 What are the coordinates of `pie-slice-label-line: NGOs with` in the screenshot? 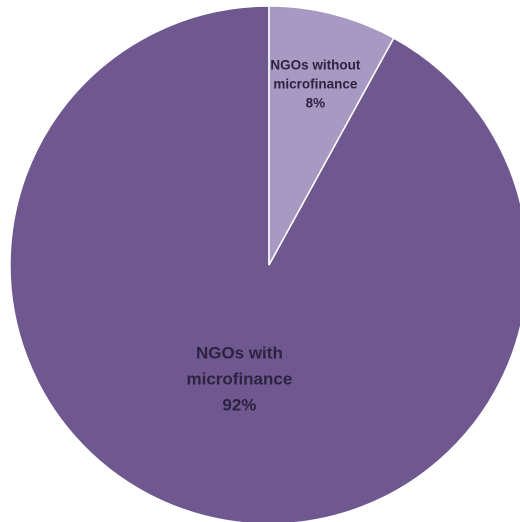 It's located at (239, 353).